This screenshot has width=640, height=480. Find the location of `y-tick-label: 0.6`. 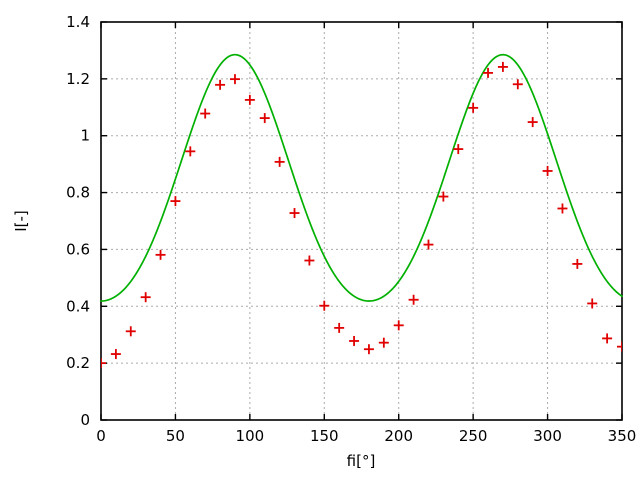

y-tick-label: 0.6 is located at coordinates (78, 249).